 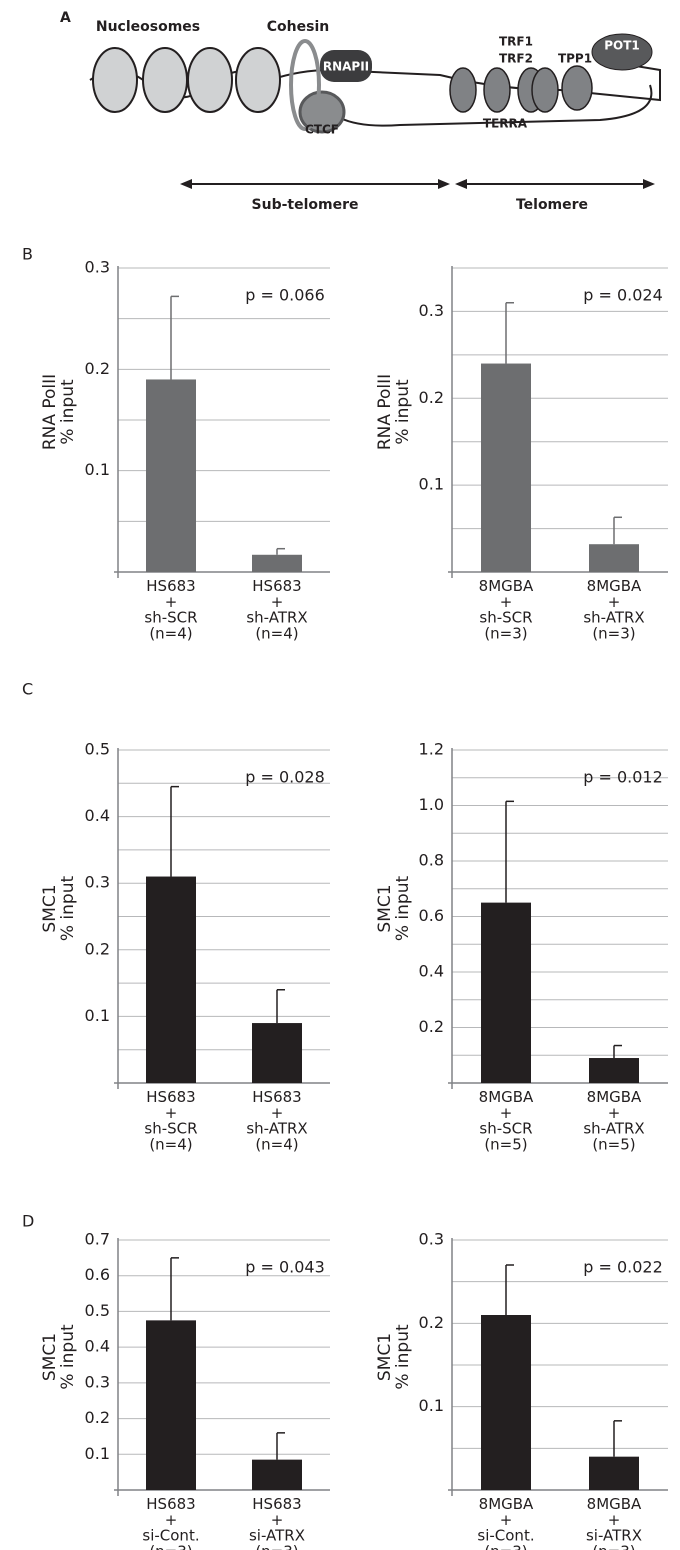 What do you see at coordinates (285, 1267) in the screenshot?
I see `annotation: p = 0.043` at bounding box center [285, 1267].